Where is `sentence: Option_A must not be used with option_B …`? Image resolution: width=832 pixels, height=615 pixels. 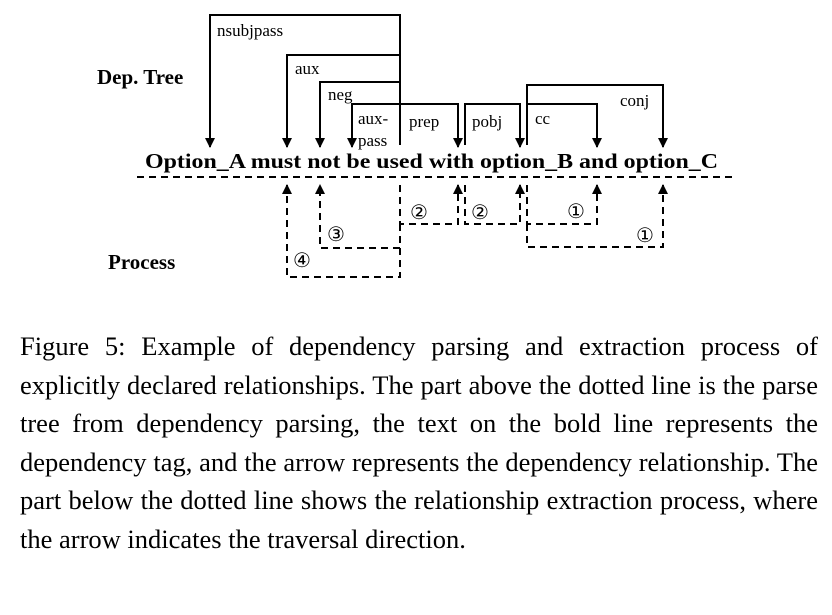
sentence: Option_A must not be used with option_B … is located at coordinates (431, 161).